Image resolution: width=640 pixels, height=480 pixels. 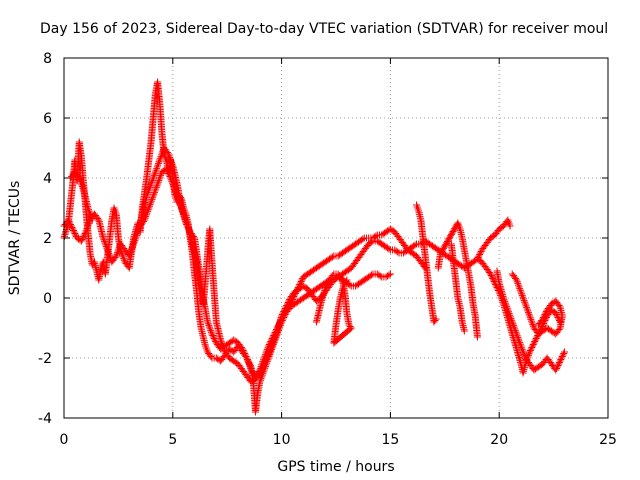 I want to click on y-tick-label: -4, so click(x=45, y=419).